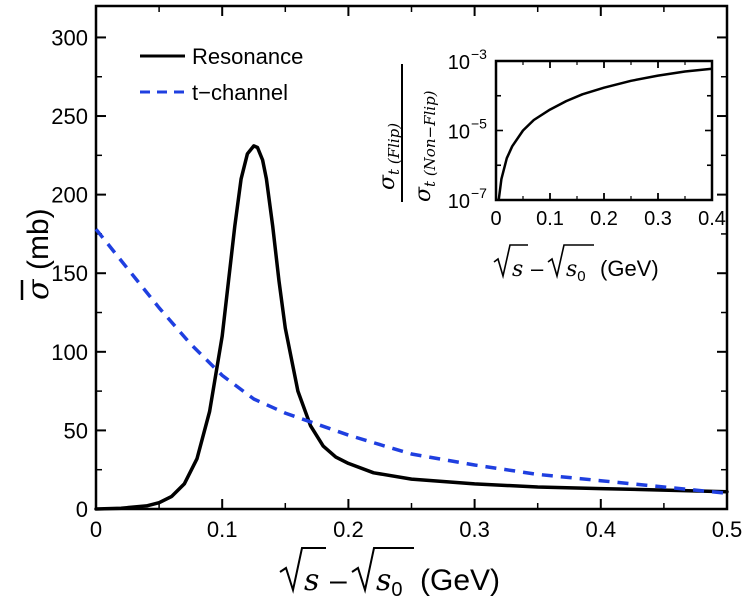  Describe the element at coordinates (302, 570) in the screenshot. I see `sqrt-symbol-s` at that location.